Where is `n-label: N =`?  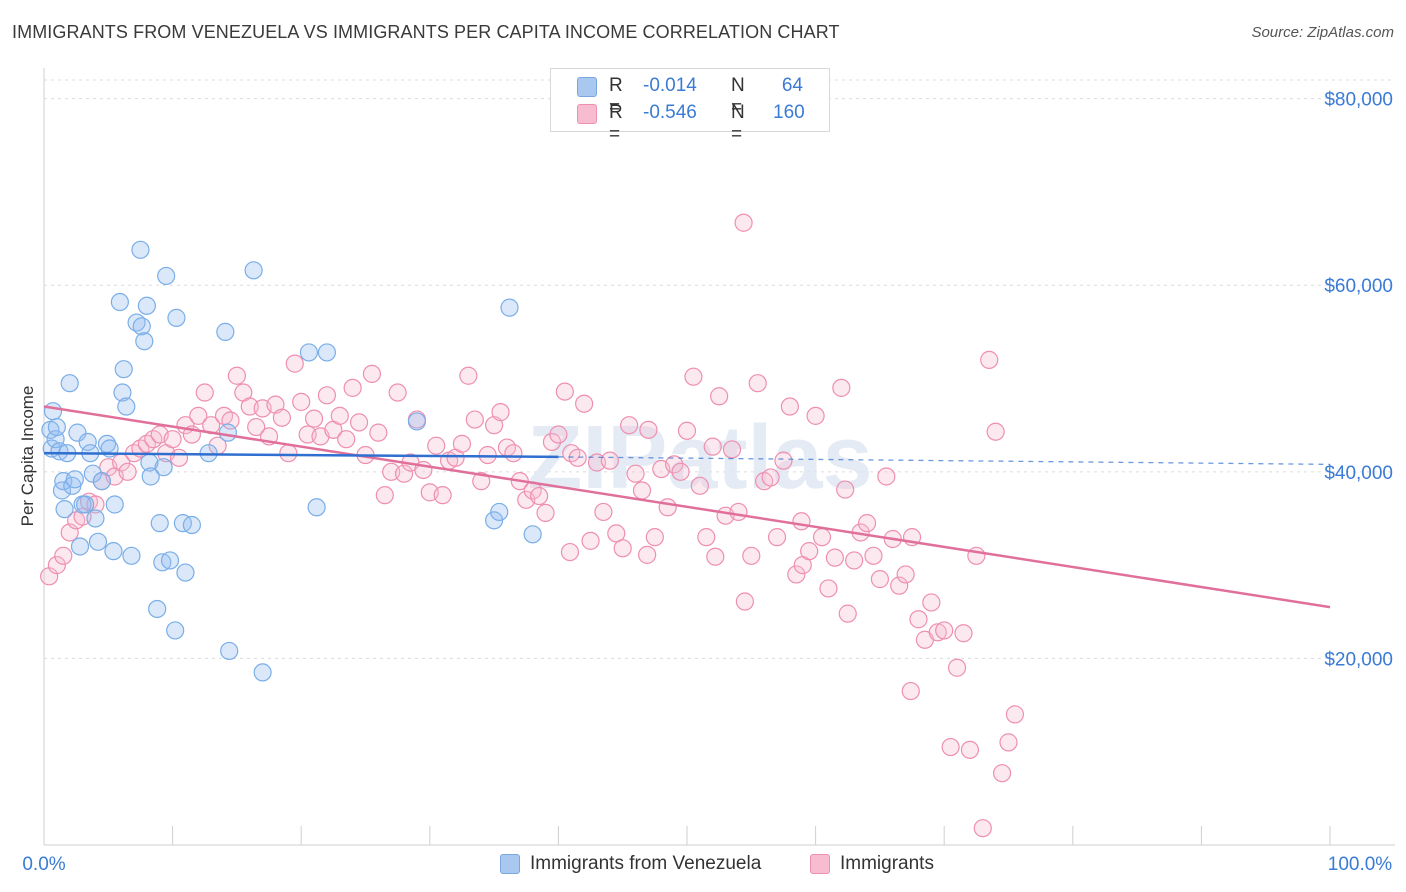 n-label: N = is located at coordinates (738, 96).